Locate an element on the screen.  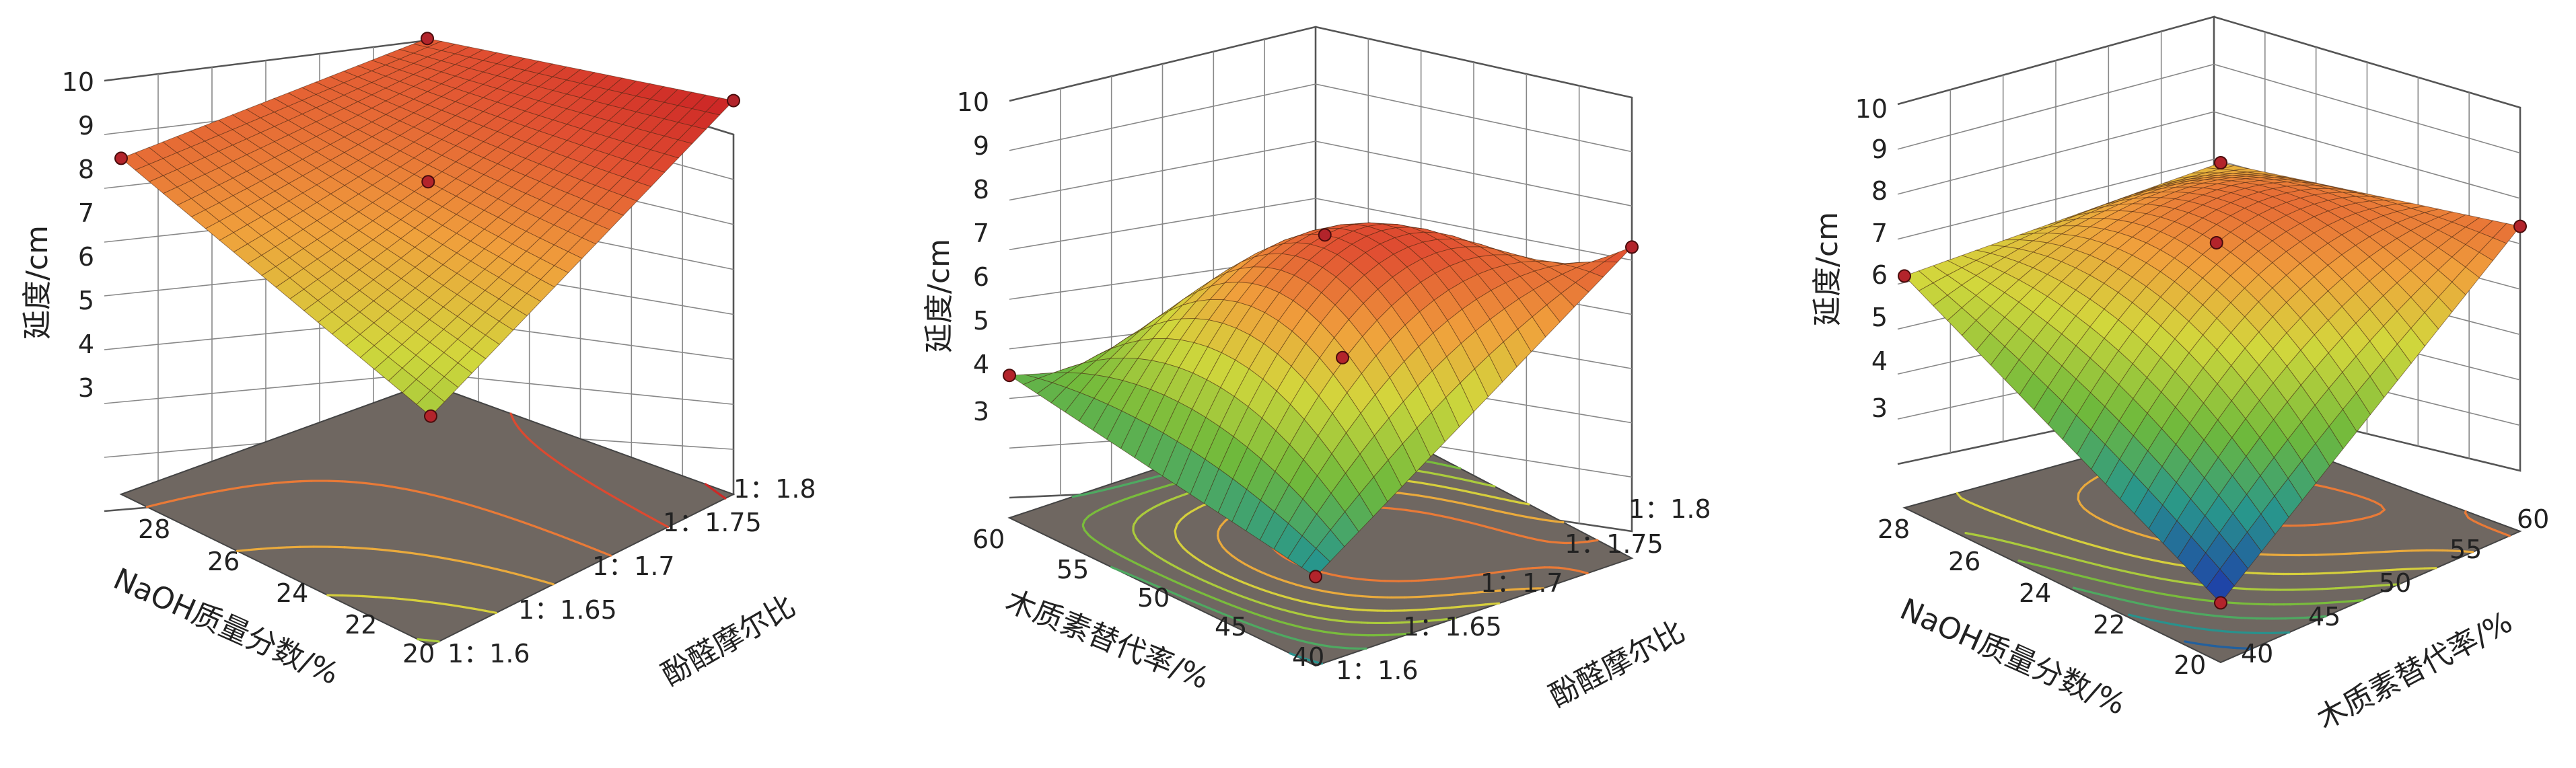
y-tick: 1：1.65 is located at coordinates (567, 610).